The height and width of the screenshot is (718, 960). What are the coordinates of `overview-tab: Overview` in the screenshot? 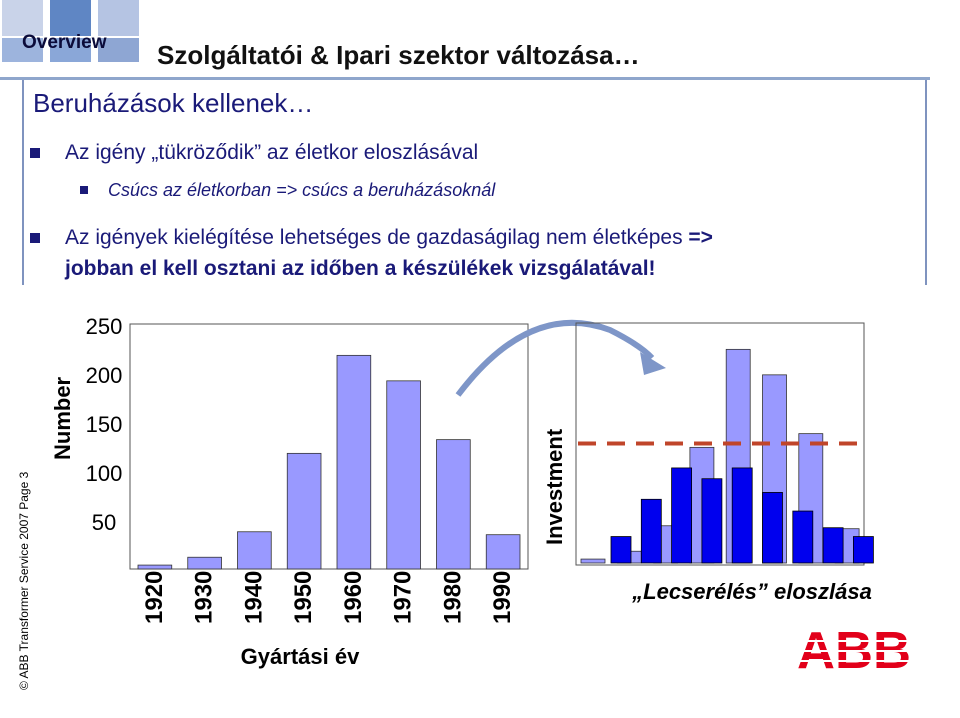 It's located at (64, 42).